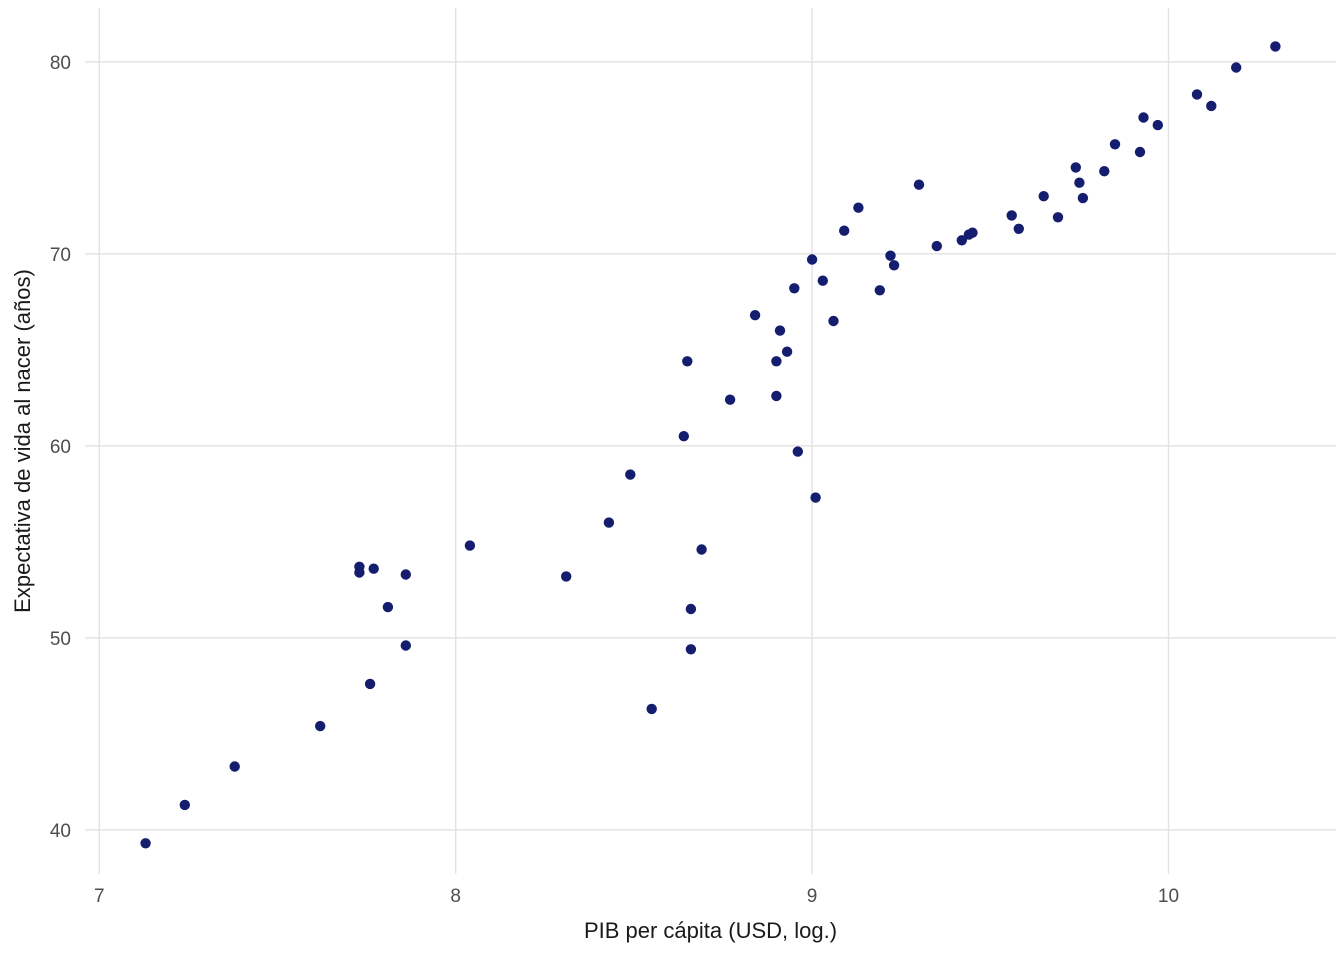 This screenshot has width=1344, height=960. What do you see at coordinates (60, 255) in the screenshot?
I see `y-tick-label: 70` at bounding box center [60, 255].